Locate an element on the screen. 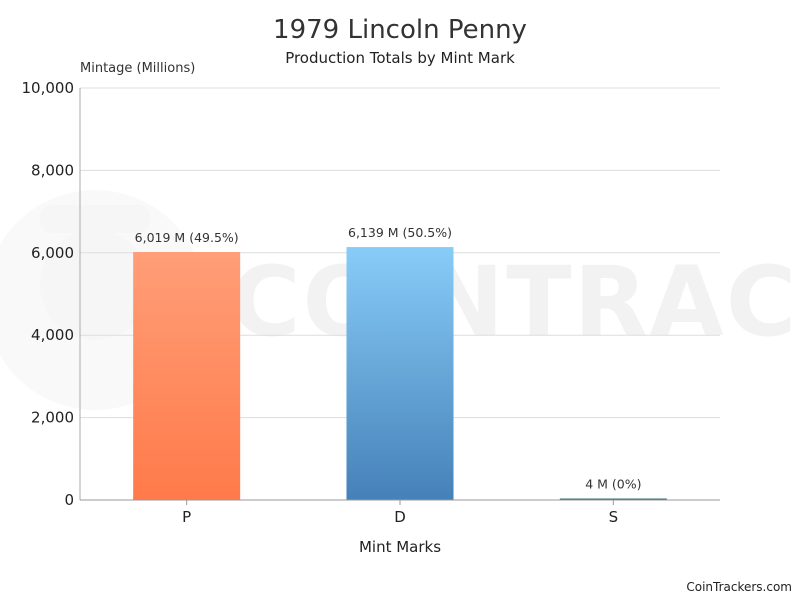  watermark-text: COINTRACKERS is located at coordinates (515, 302).